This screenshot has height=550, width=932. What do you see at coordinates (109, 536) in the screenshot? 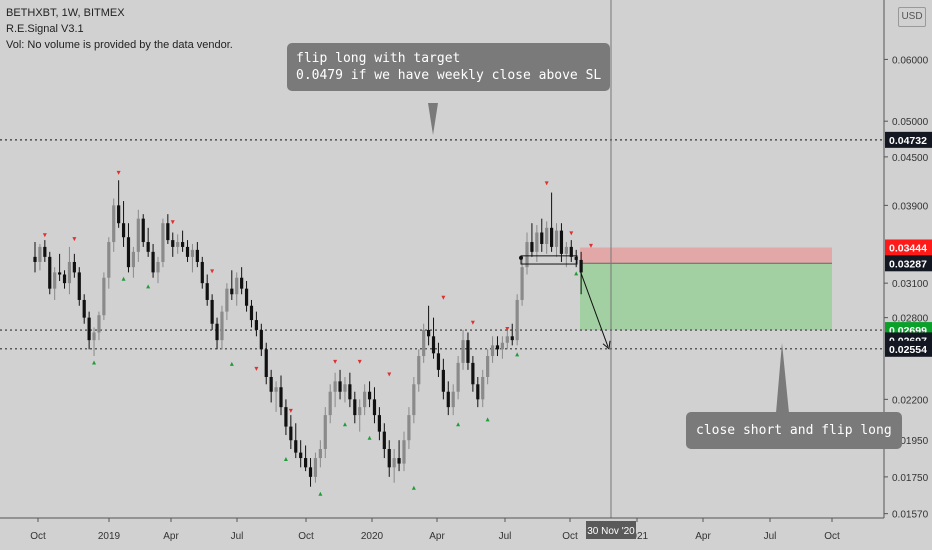
I see `x-tick-label: 2019` at bounding box center [109, 536].